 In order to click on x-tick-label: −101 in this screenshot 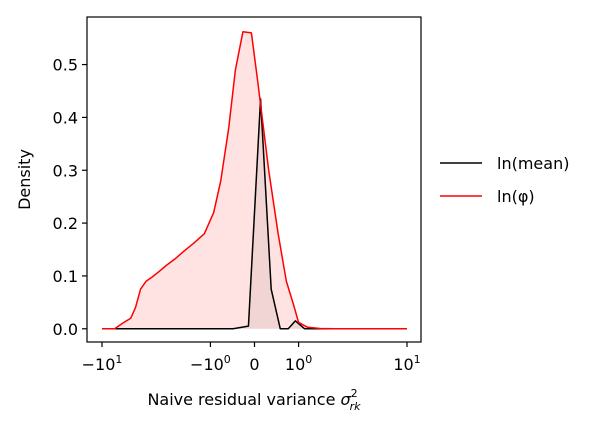, I will do `click(102, 363)`.